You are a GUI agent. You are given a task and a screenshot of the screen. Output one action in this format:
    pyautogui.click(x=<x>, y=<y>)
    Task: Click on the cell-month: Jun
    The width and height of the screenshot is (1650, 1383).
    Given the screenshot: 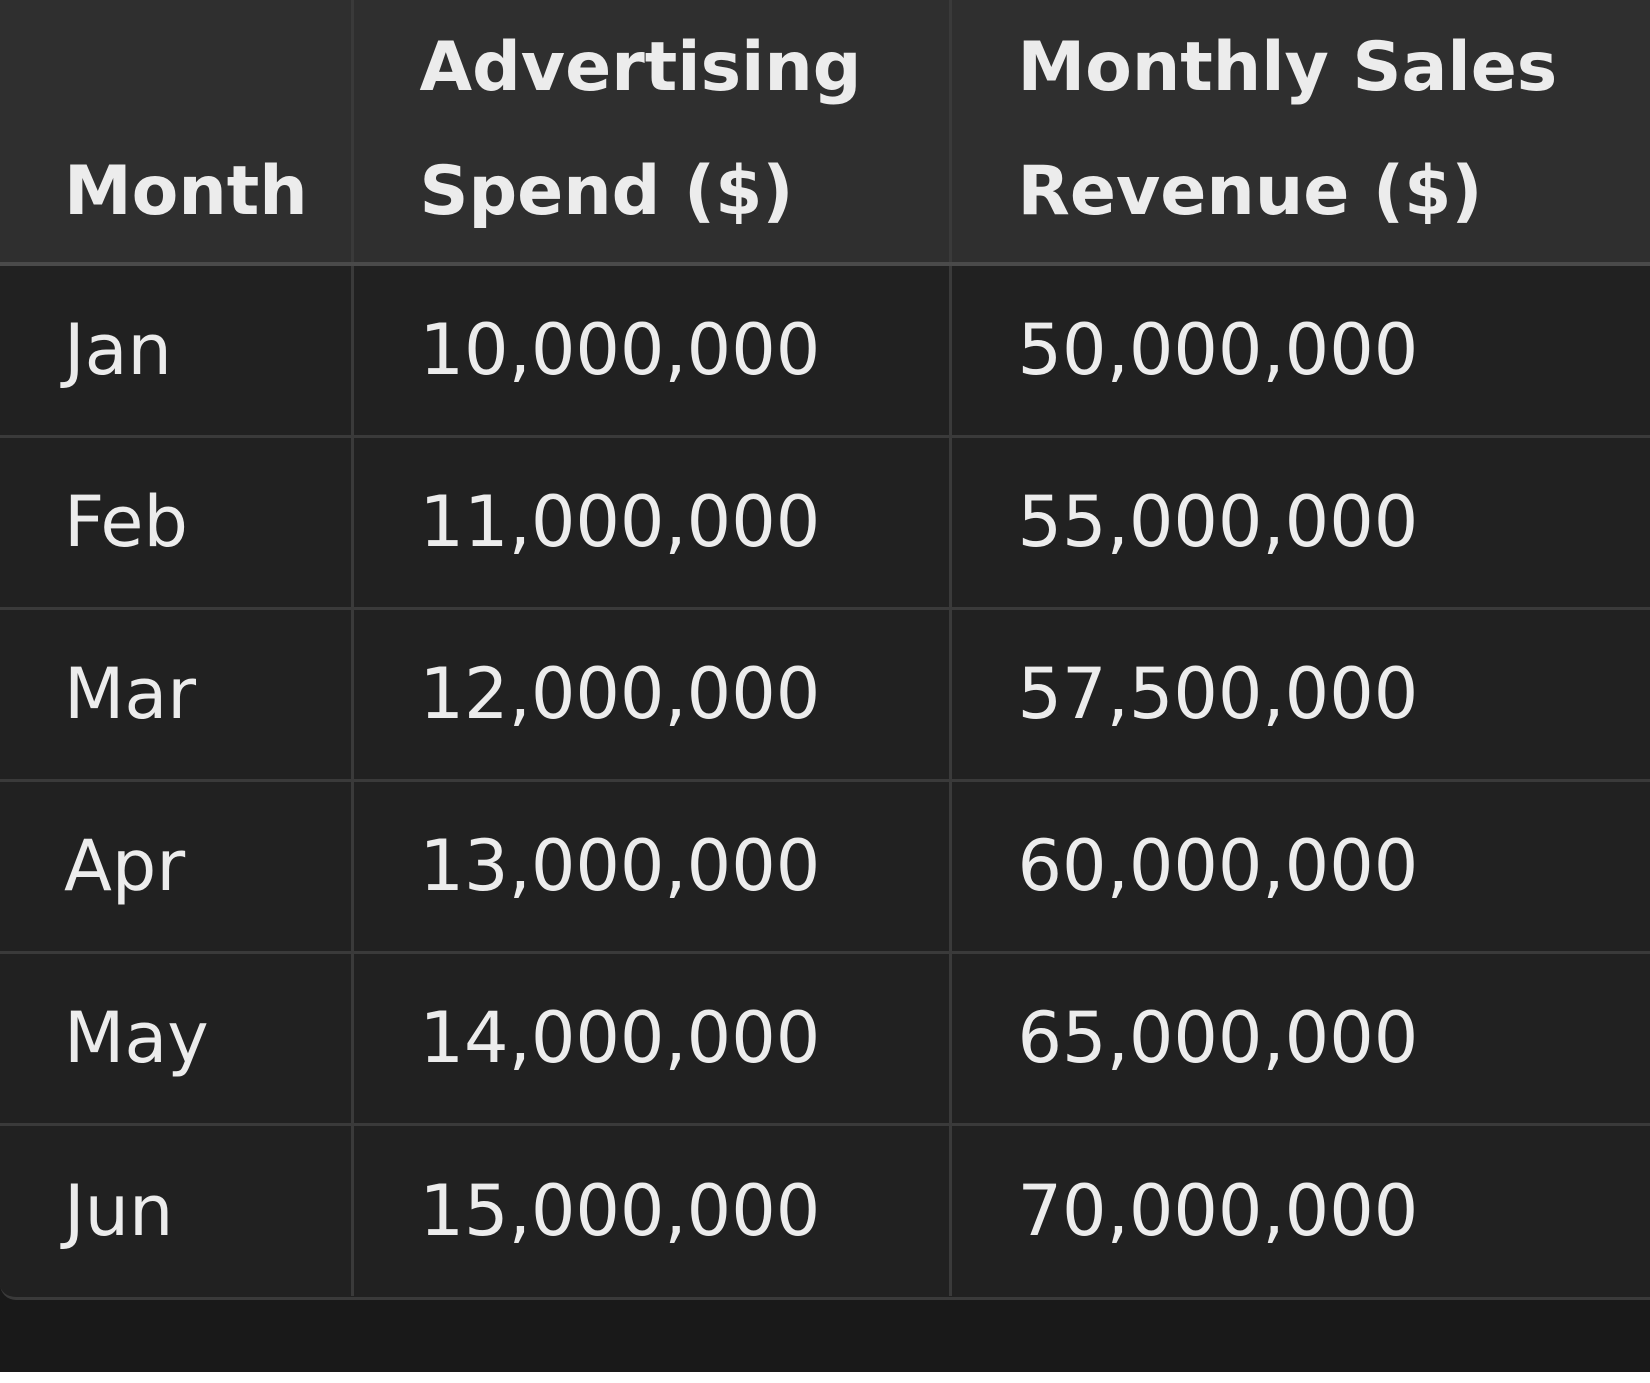 What is the action you would take?
    pyautogui.click(x=177, y=1210)
    